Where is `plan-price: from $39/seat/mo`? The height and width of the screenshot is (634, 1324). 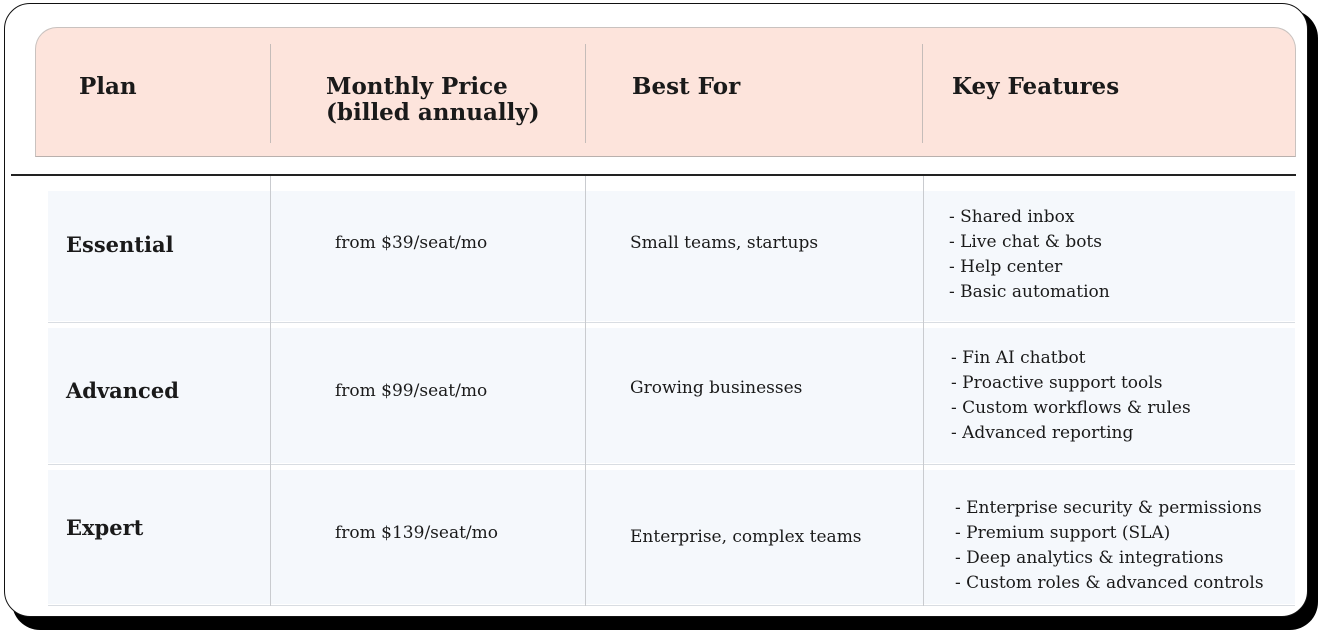 plan-price: from $39/seat/mo is located at coordinates (411, 243).